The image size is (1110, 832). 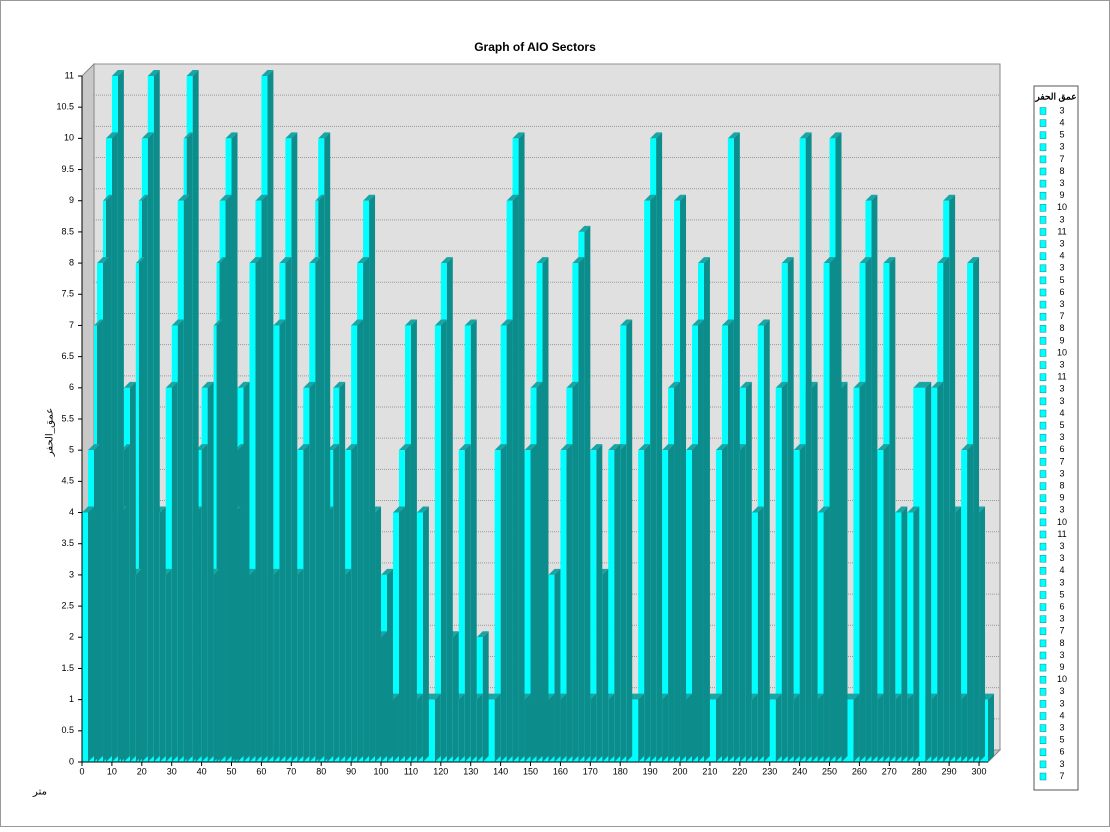 I want to click on y-tick-label: 8.5, so click(x=67, y=231).